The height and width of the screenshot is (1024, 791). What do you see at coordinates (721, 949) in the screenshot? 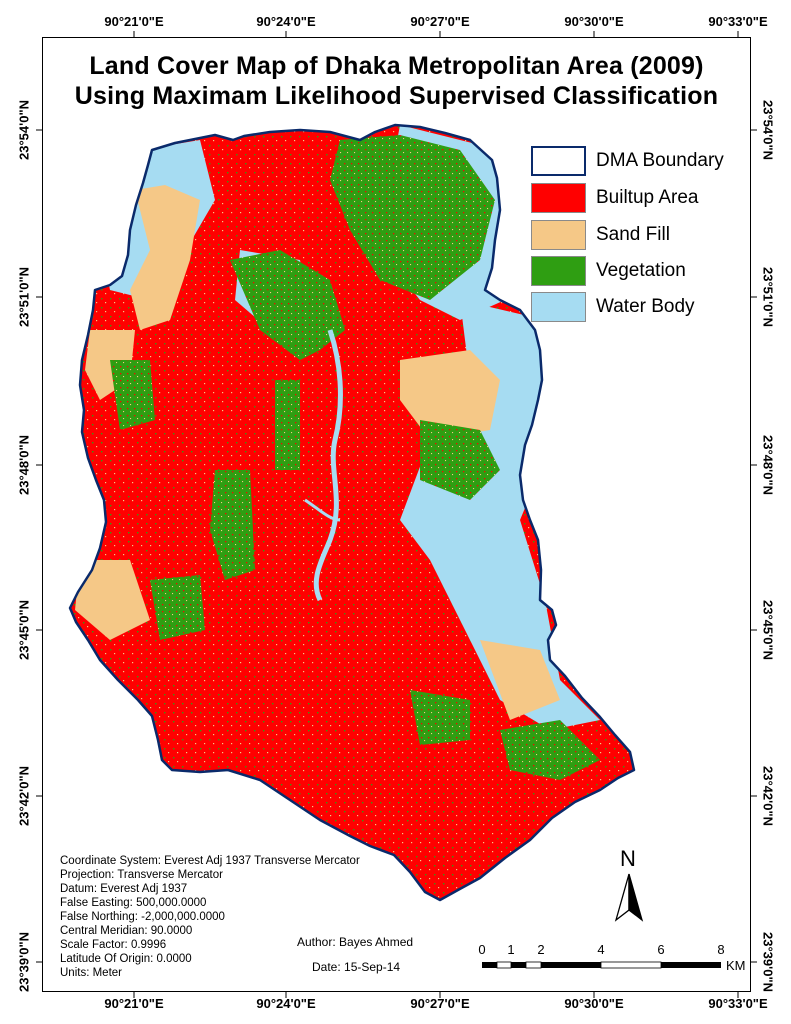
I see `scale-tick-5: 8` at bounding box center [721, 949].